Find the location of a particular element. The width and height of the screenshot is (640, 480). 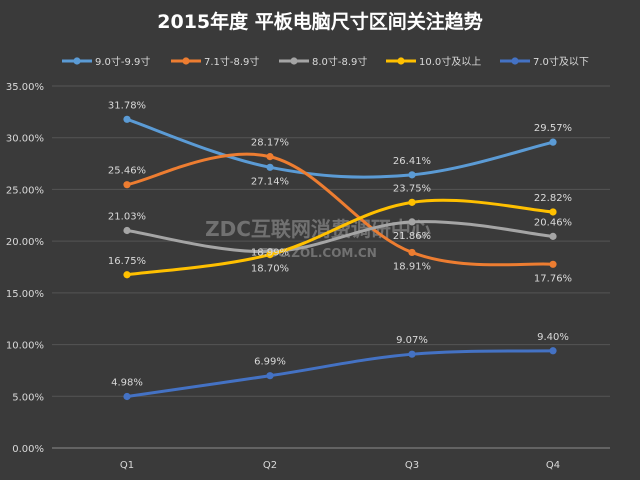

x-axis: Q1 Q2 Q3 Q4 is located at coordinates (340, 465).